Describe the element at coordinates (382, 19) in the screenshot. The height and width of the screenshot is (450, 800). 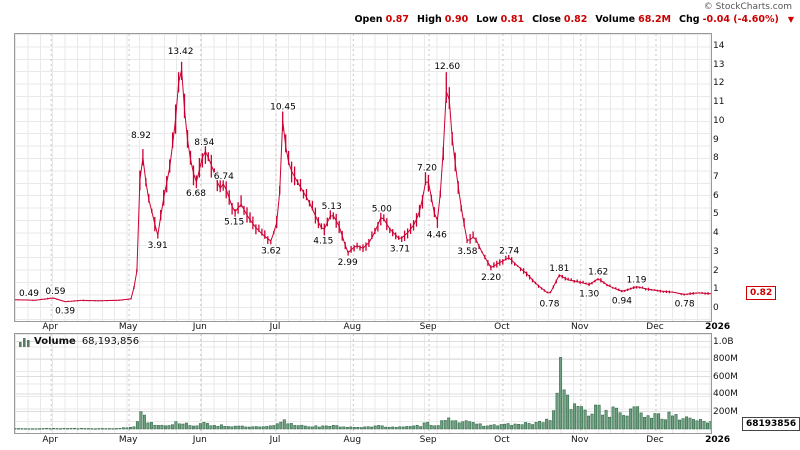
I see `quote-open: Open 0.87` at that location.